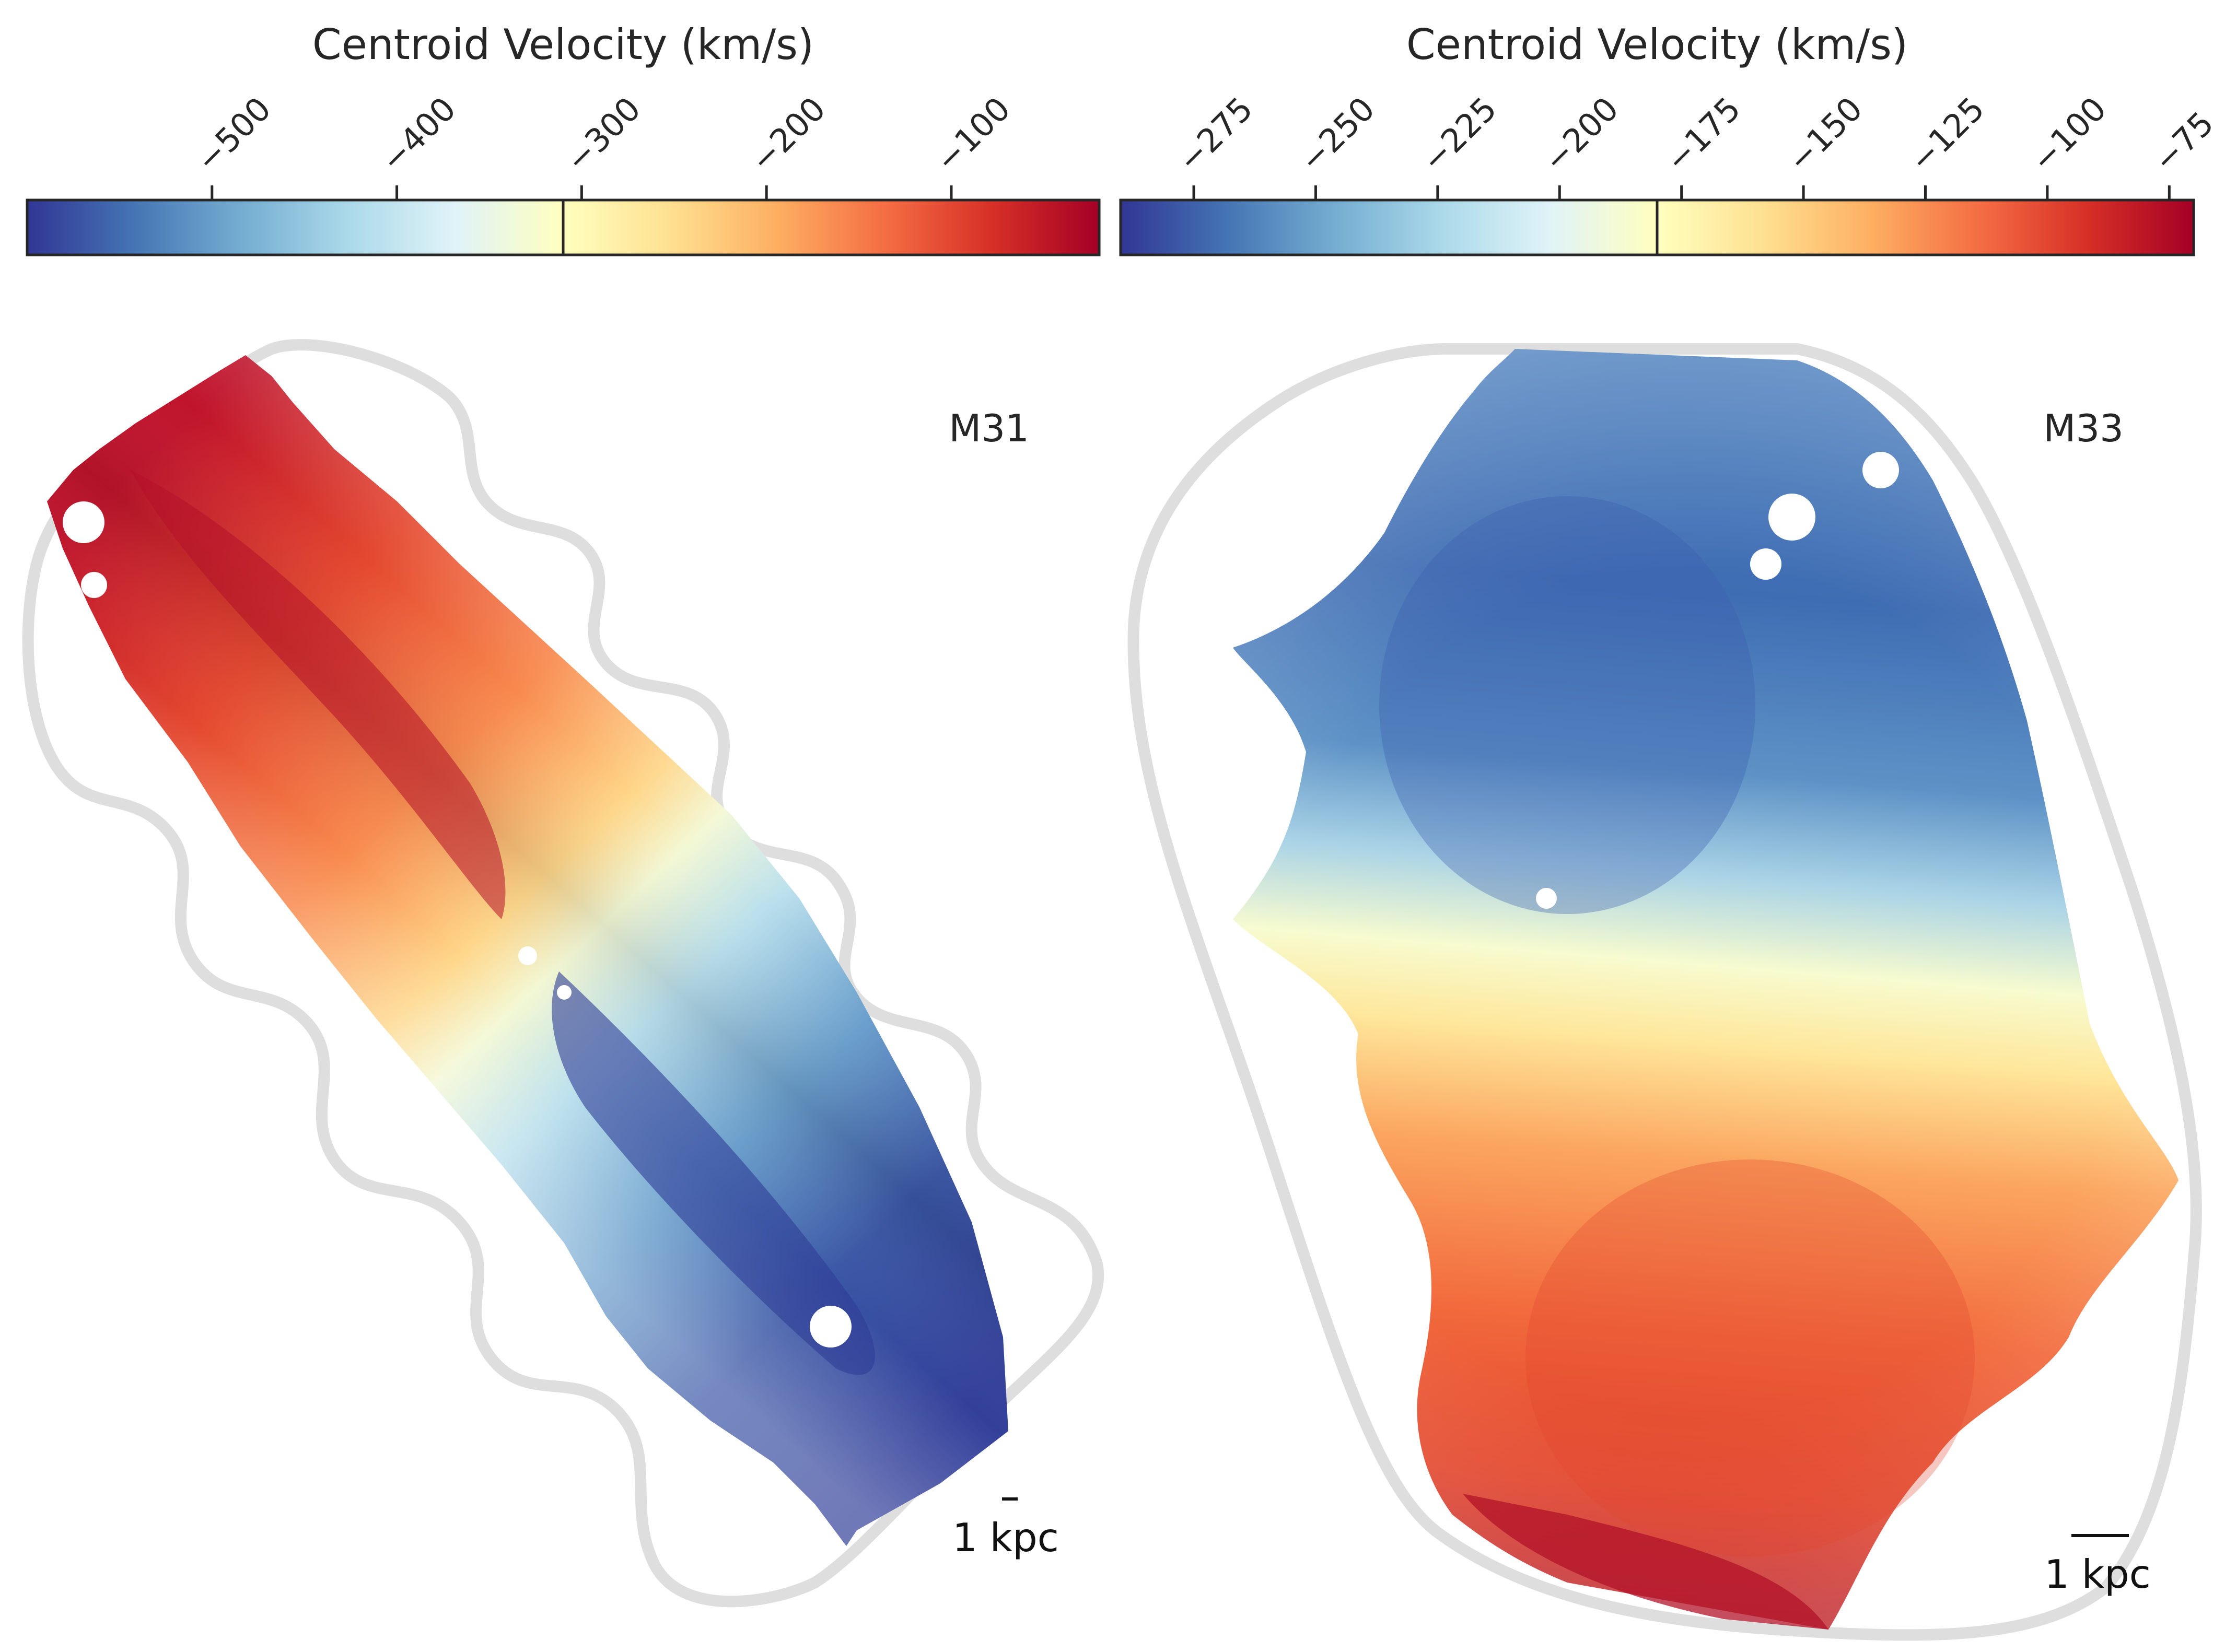  Describe the element at coordinates (603, 135) in the screenshot. I see `colorbar-tick-label: −300` at that location.